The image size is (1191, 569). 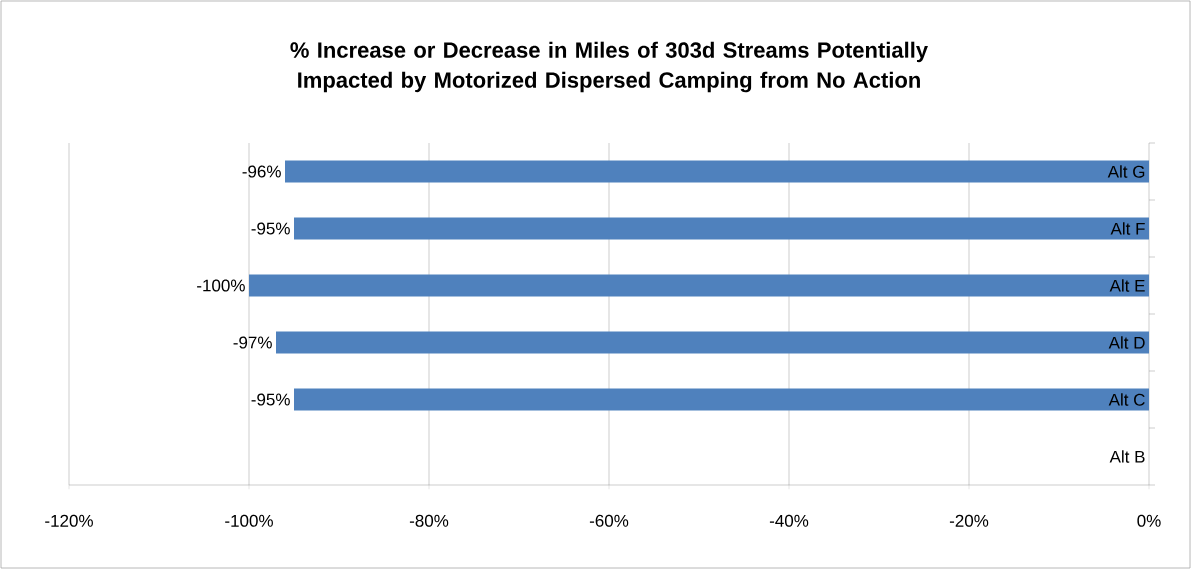 What do you see at coordinates (1149, 520) in the screenshot?
I see `x-tick-label: 0%` at bounding box center [1149, 520].